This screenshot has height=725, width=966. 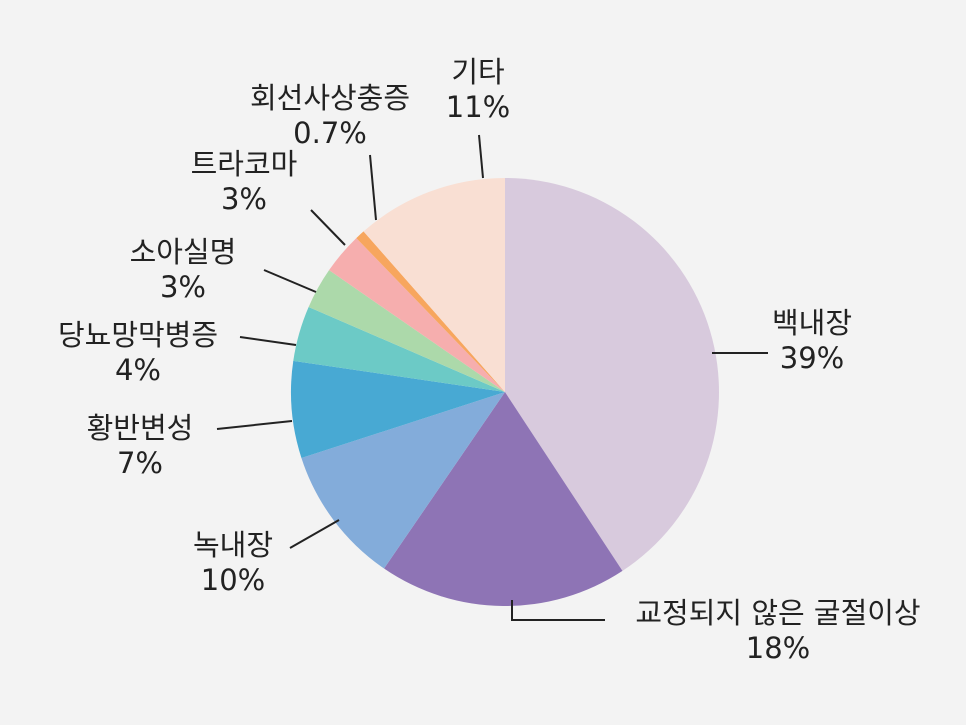 I want to click on slice-name-label-1: 교정되지 않은 굴절이상, so click(x=777, y=613).